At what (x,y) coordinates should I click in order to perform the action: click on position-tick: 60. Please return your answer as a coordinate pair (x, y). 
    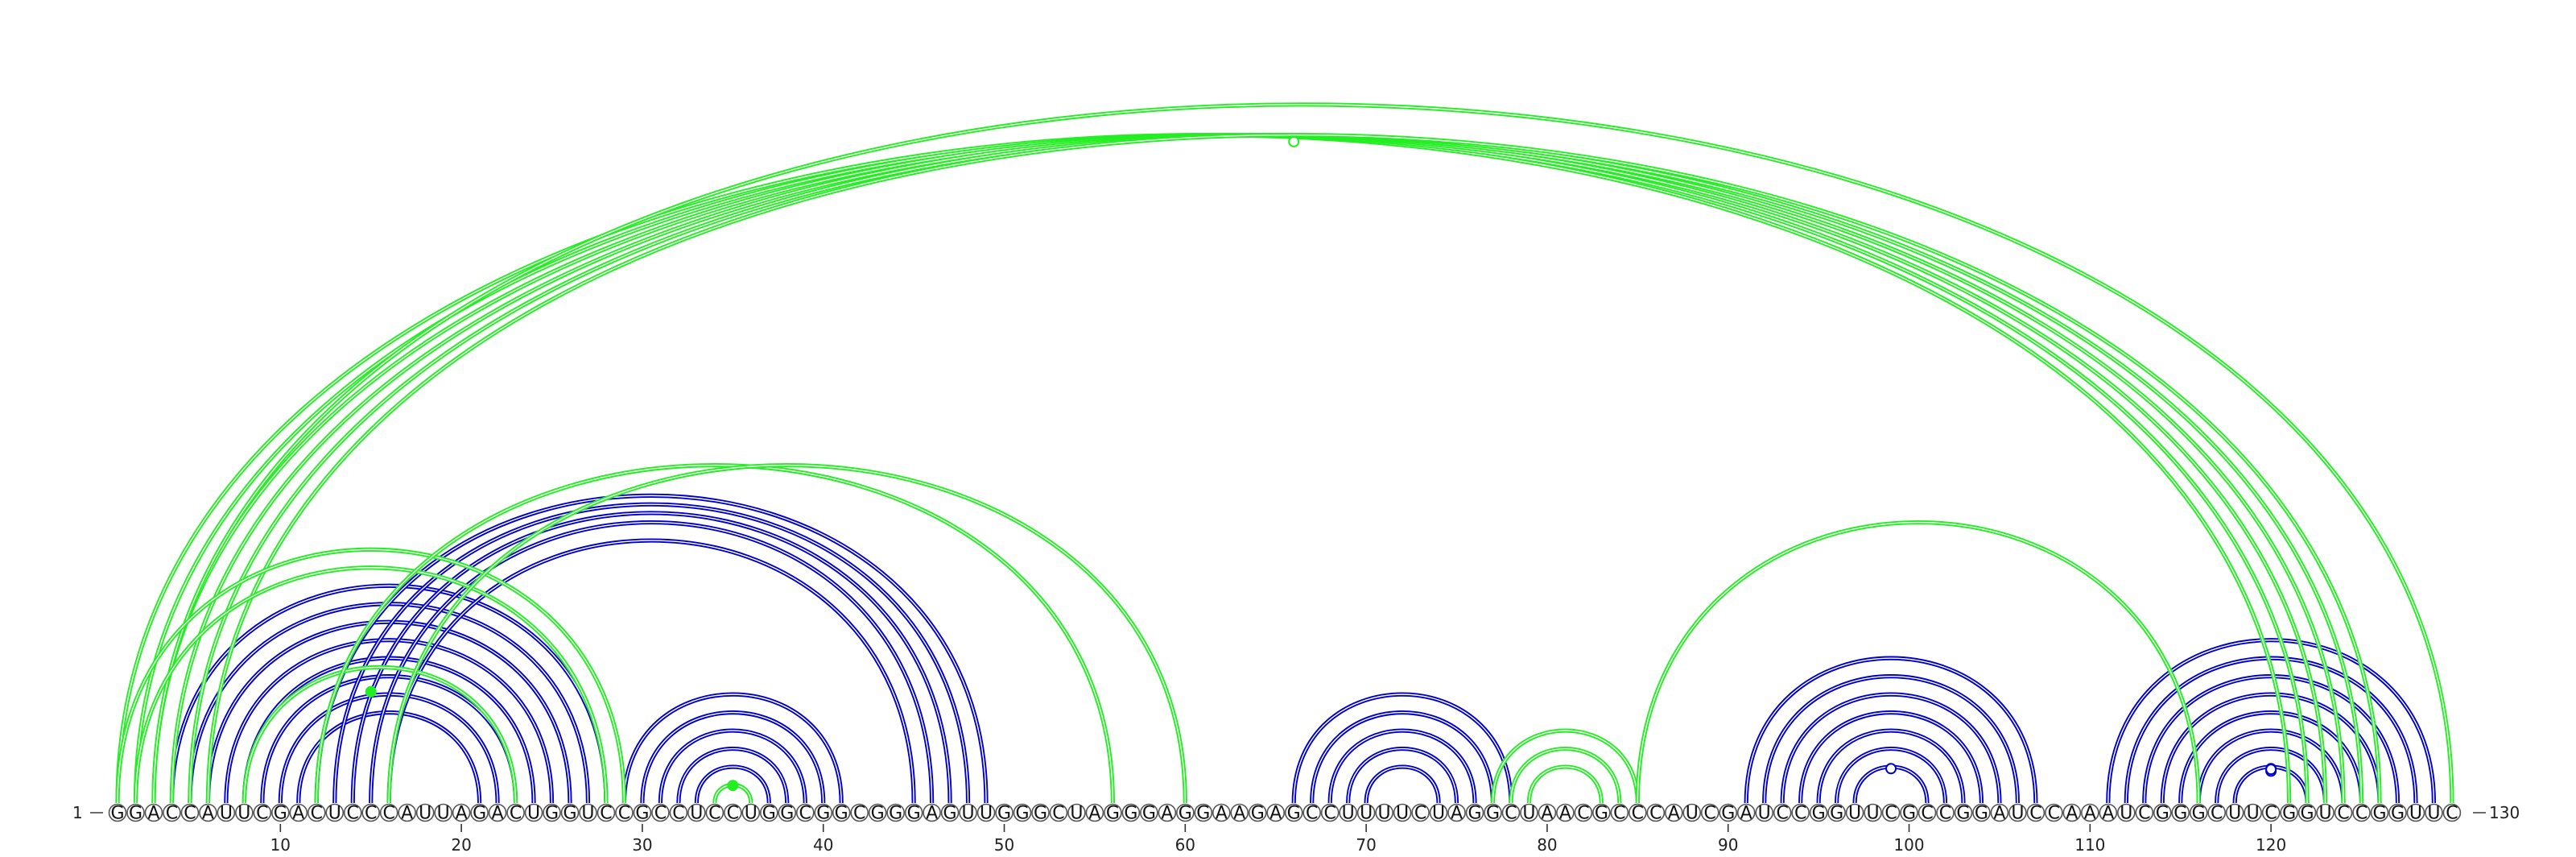
    Looking at the image, I should click on (1185, 839).